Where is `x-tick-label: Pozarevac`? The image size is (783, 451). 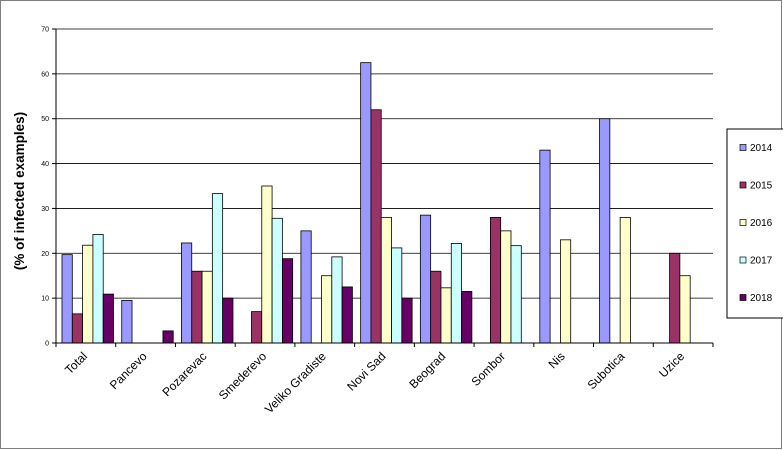 x-tick-label: Pozarevac is located at coordinates (184, 374).